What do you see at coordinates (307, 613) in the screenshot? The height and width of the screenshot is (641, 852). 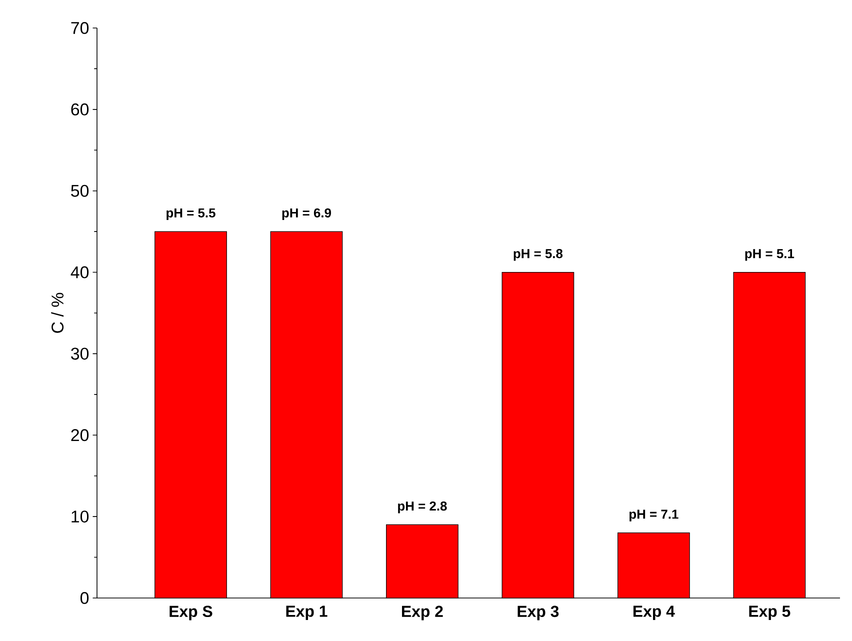 I see `x-tick-label: Exp 1` at bounding box center [307, 613].